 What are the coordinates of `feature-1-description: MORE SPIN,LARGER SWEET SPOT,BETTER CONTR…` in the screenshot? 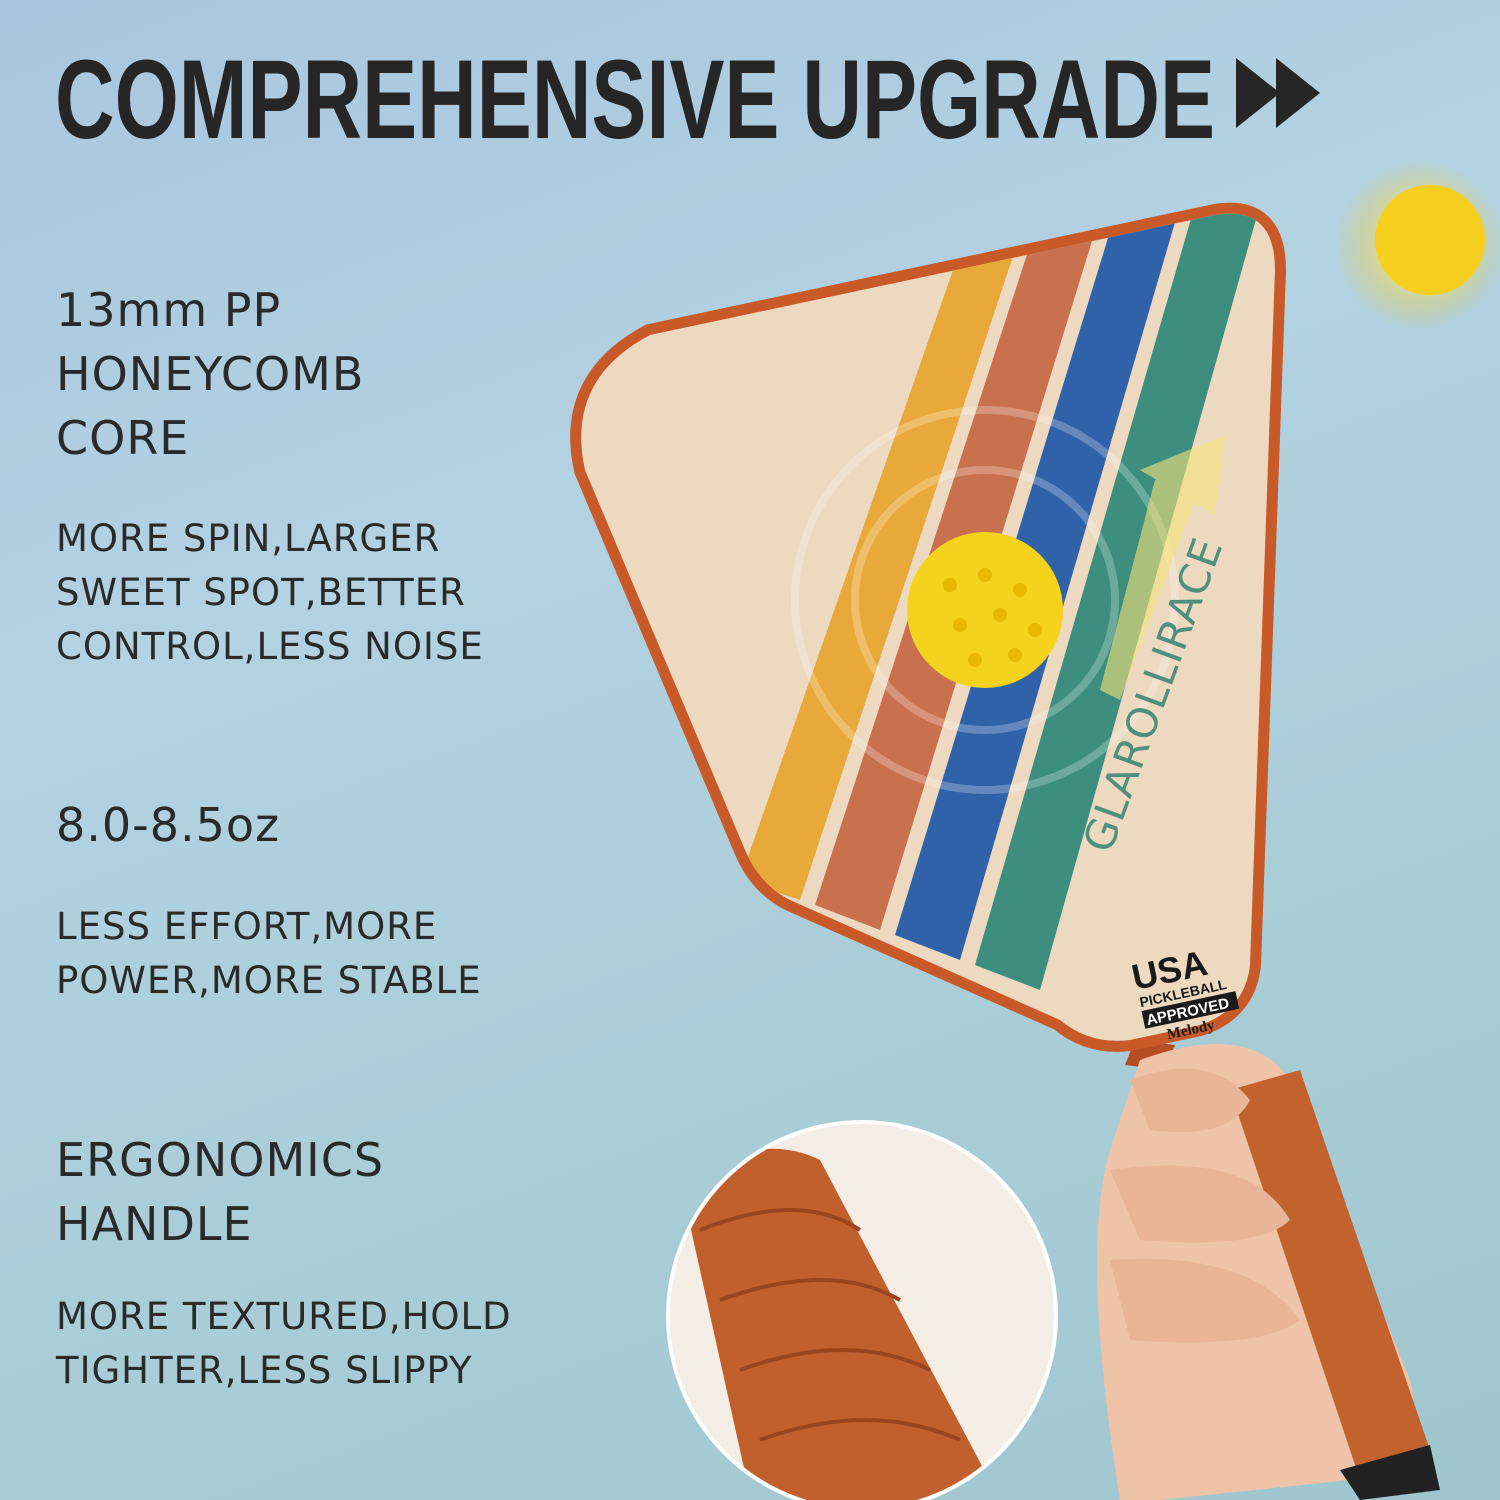 It's located at (270, 592).